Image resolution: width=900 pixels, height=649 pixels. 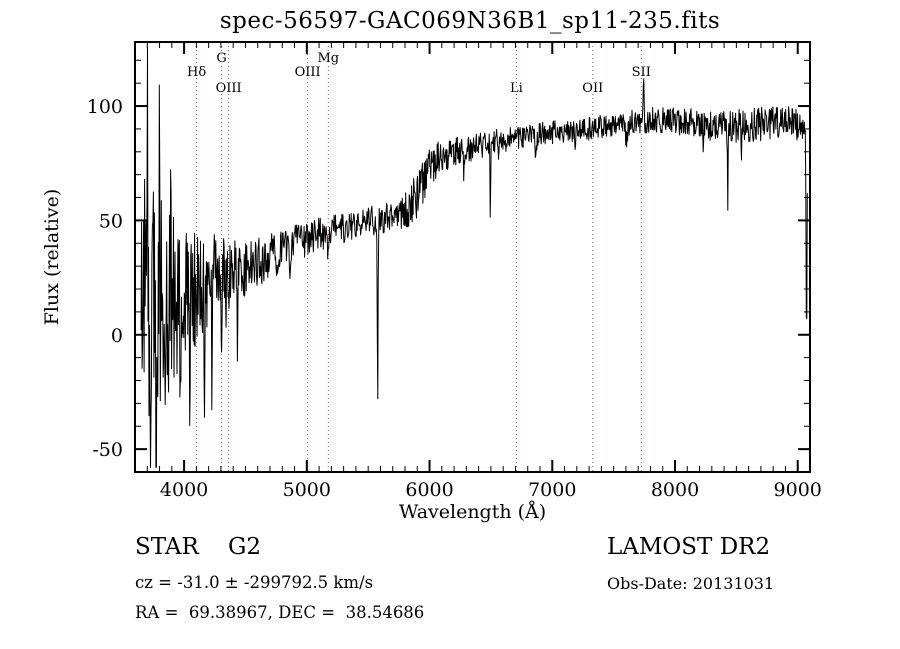 I want to click on cz-value: cz = -31.0 ± -299792.5 km/s, so click(x=254, y=582).